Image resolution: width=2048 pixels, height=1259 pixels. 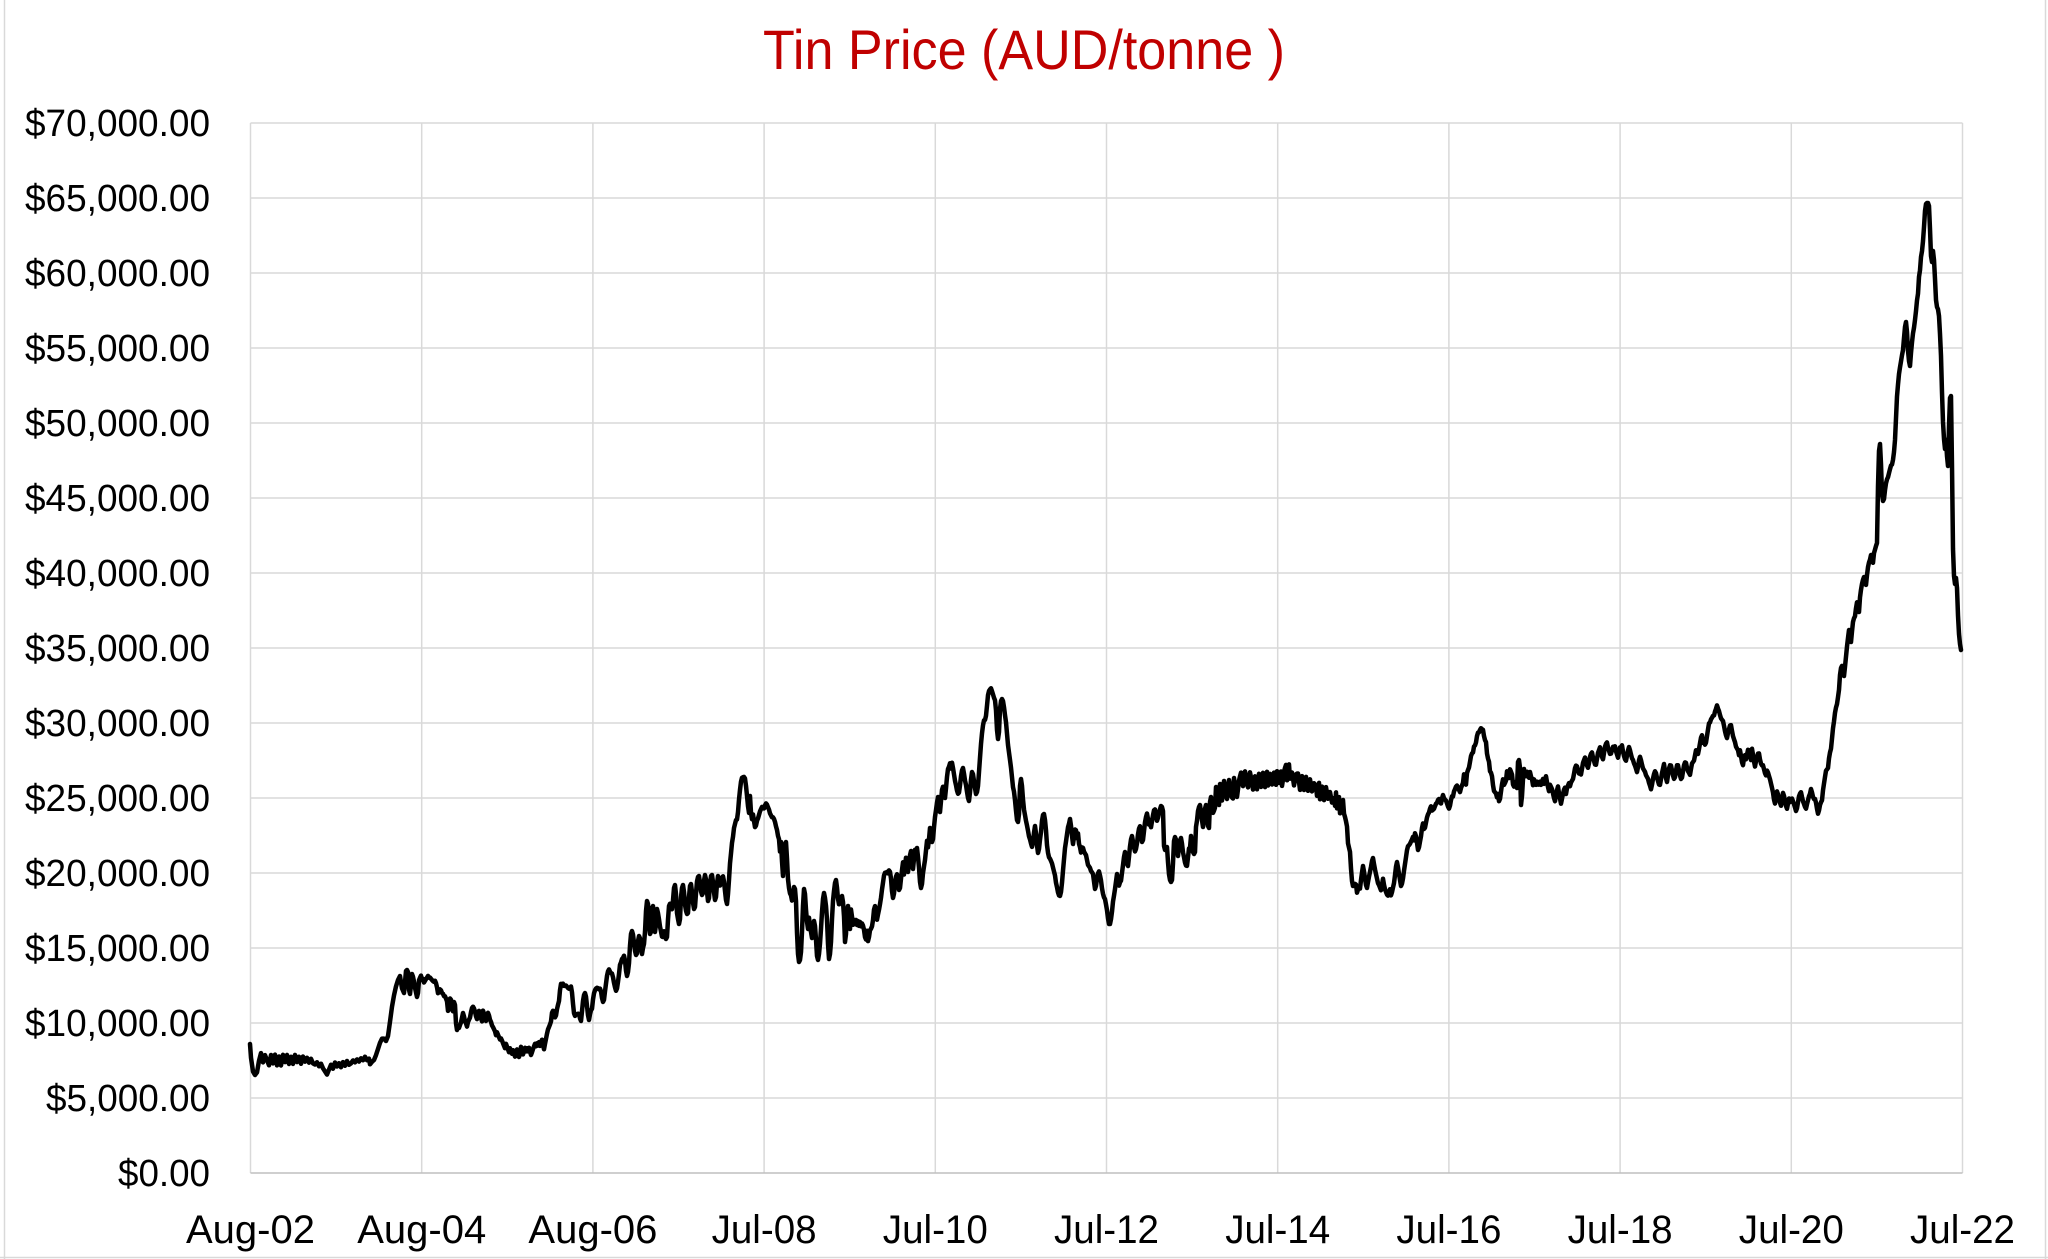 What do you see at coordinates (117, 199) in the screenshot?
I see `svg-text: $65,000.00` at bounding box center [117, 199].